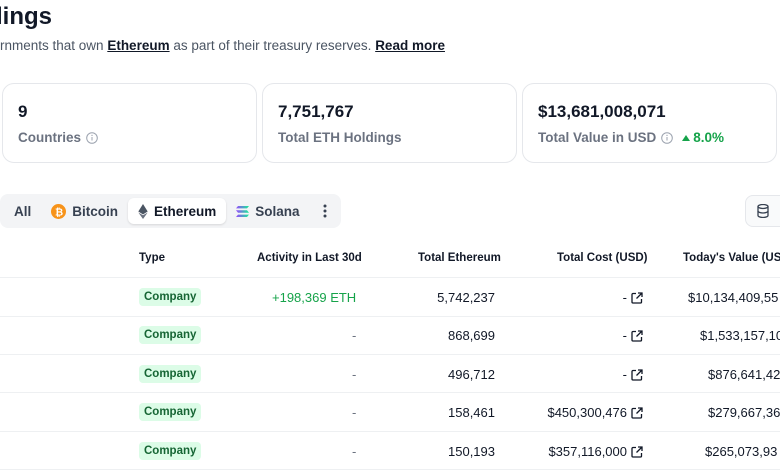  Describe the element at coordinates (471, 374) in the screenshot. I see `total-ethereum-cell: 496,712` at that location.